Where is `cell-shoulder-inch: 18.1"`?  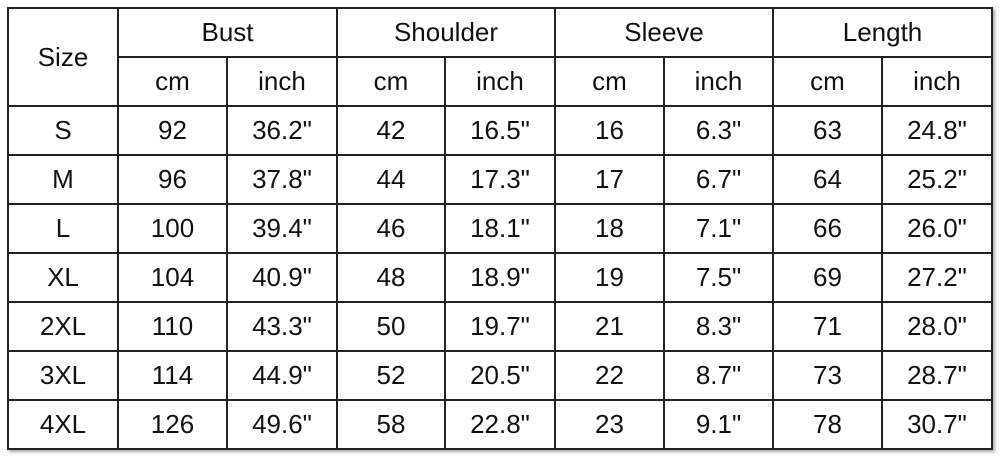
cell-shoulder-inch: 18.1" is located at coordinates (500, 228).